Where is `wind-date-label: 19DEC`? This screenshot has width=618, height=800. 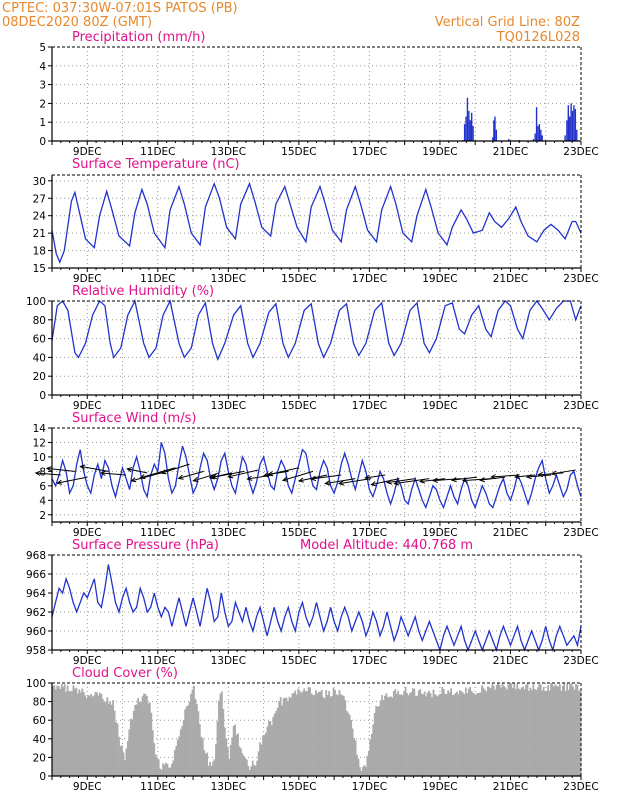 wind-date-label: 19DEC is located at coordinates (439, 533).